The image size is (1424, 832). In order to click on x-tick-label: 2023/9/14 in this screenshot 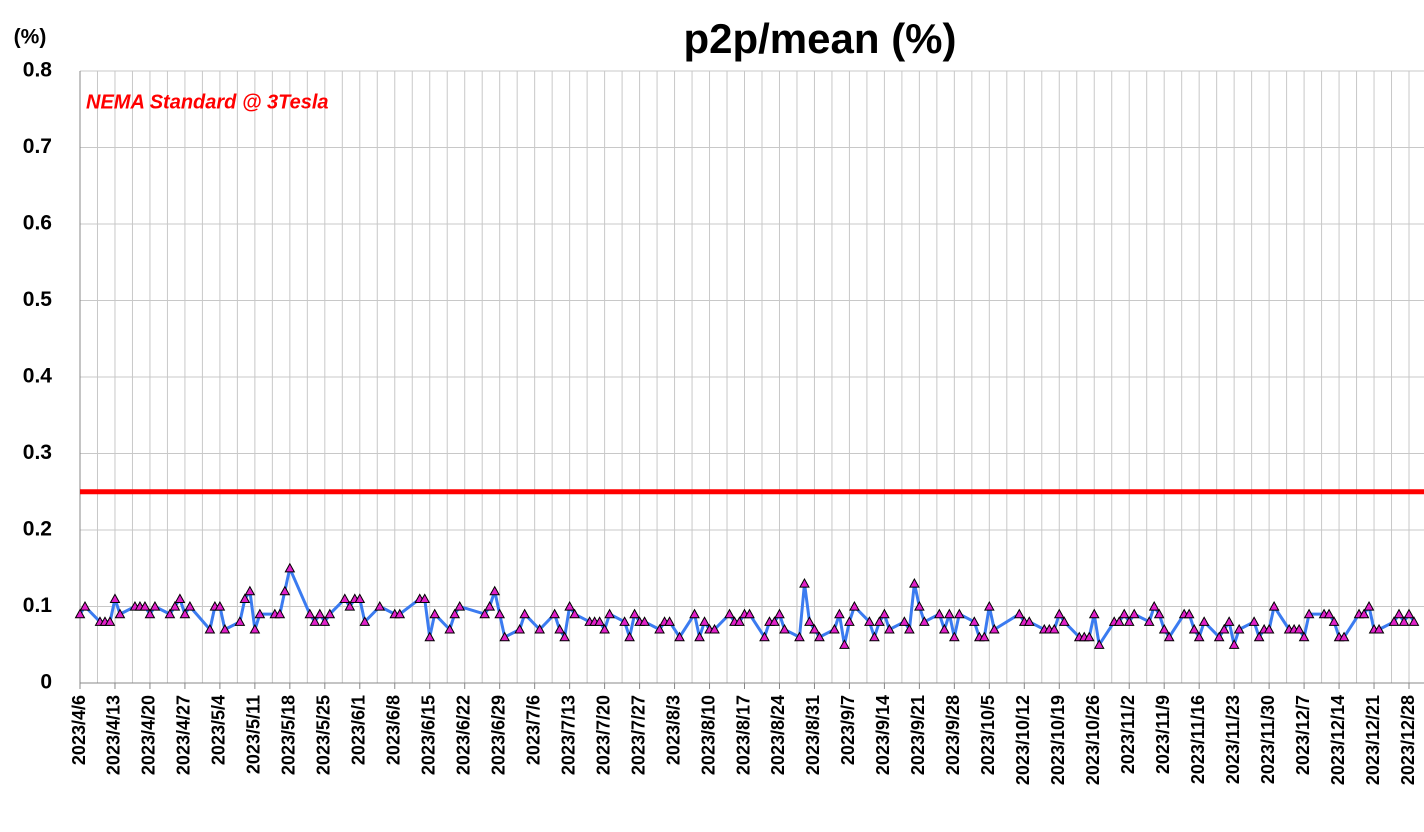, I will do `click(883, 735)`.